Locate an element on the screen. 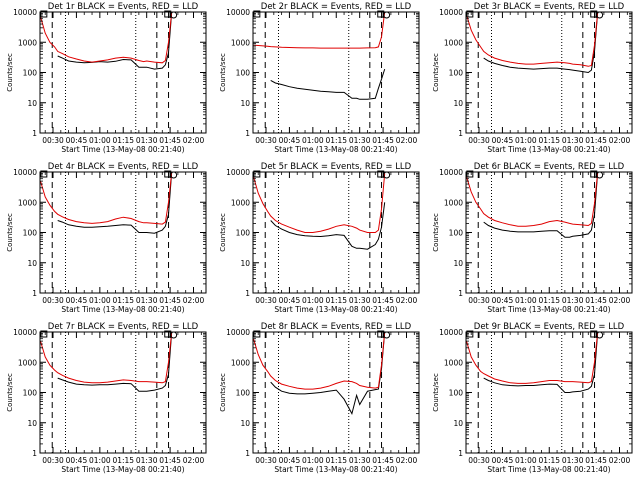 This screenshot has height=485, width=640. chart-title: Det 5r BLACK = Events, RED = LLD is located at coordinates (336, 167).